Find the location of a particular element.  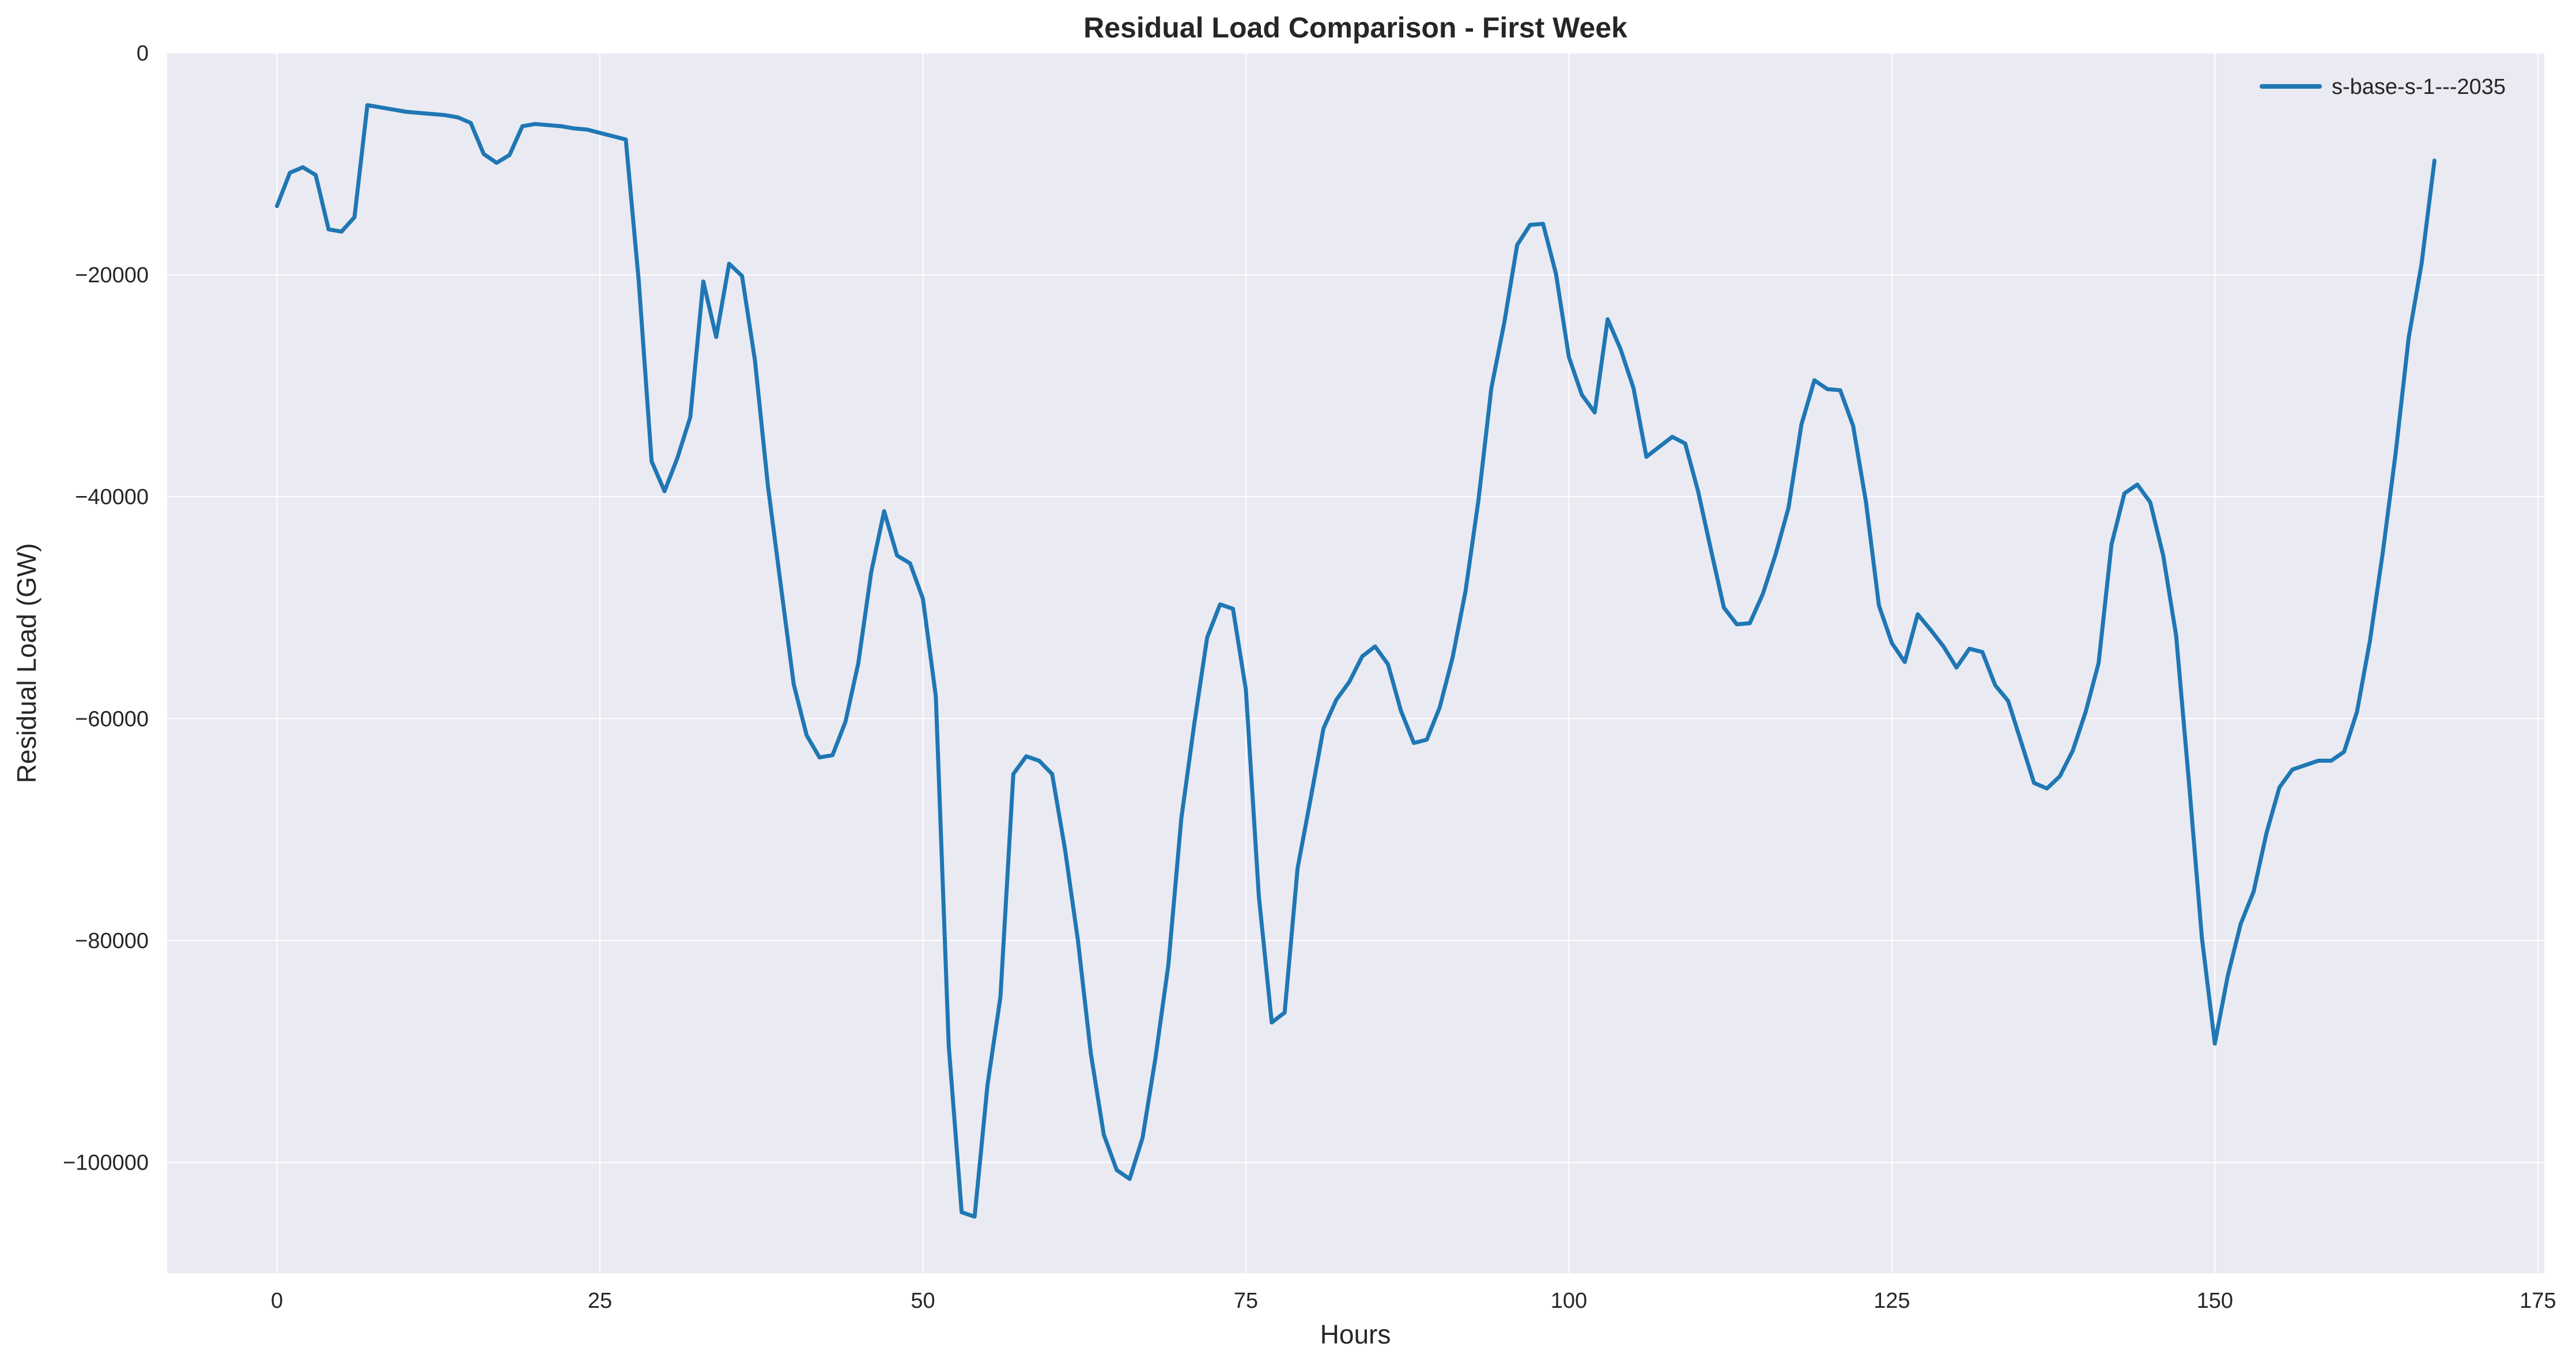

y-tick-label: −60000 is located at coordinates (112, 719).